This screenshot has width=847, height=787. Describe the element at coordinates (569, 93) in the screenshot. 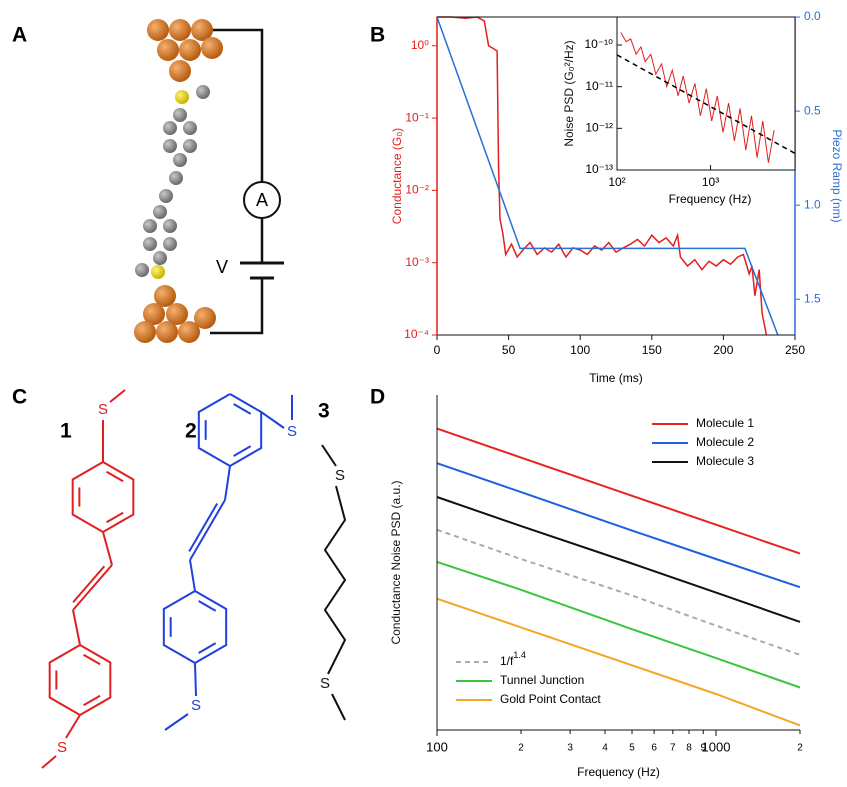

I see `y-axis-title: Noise PSD (G₀²/Hz)` at that location.